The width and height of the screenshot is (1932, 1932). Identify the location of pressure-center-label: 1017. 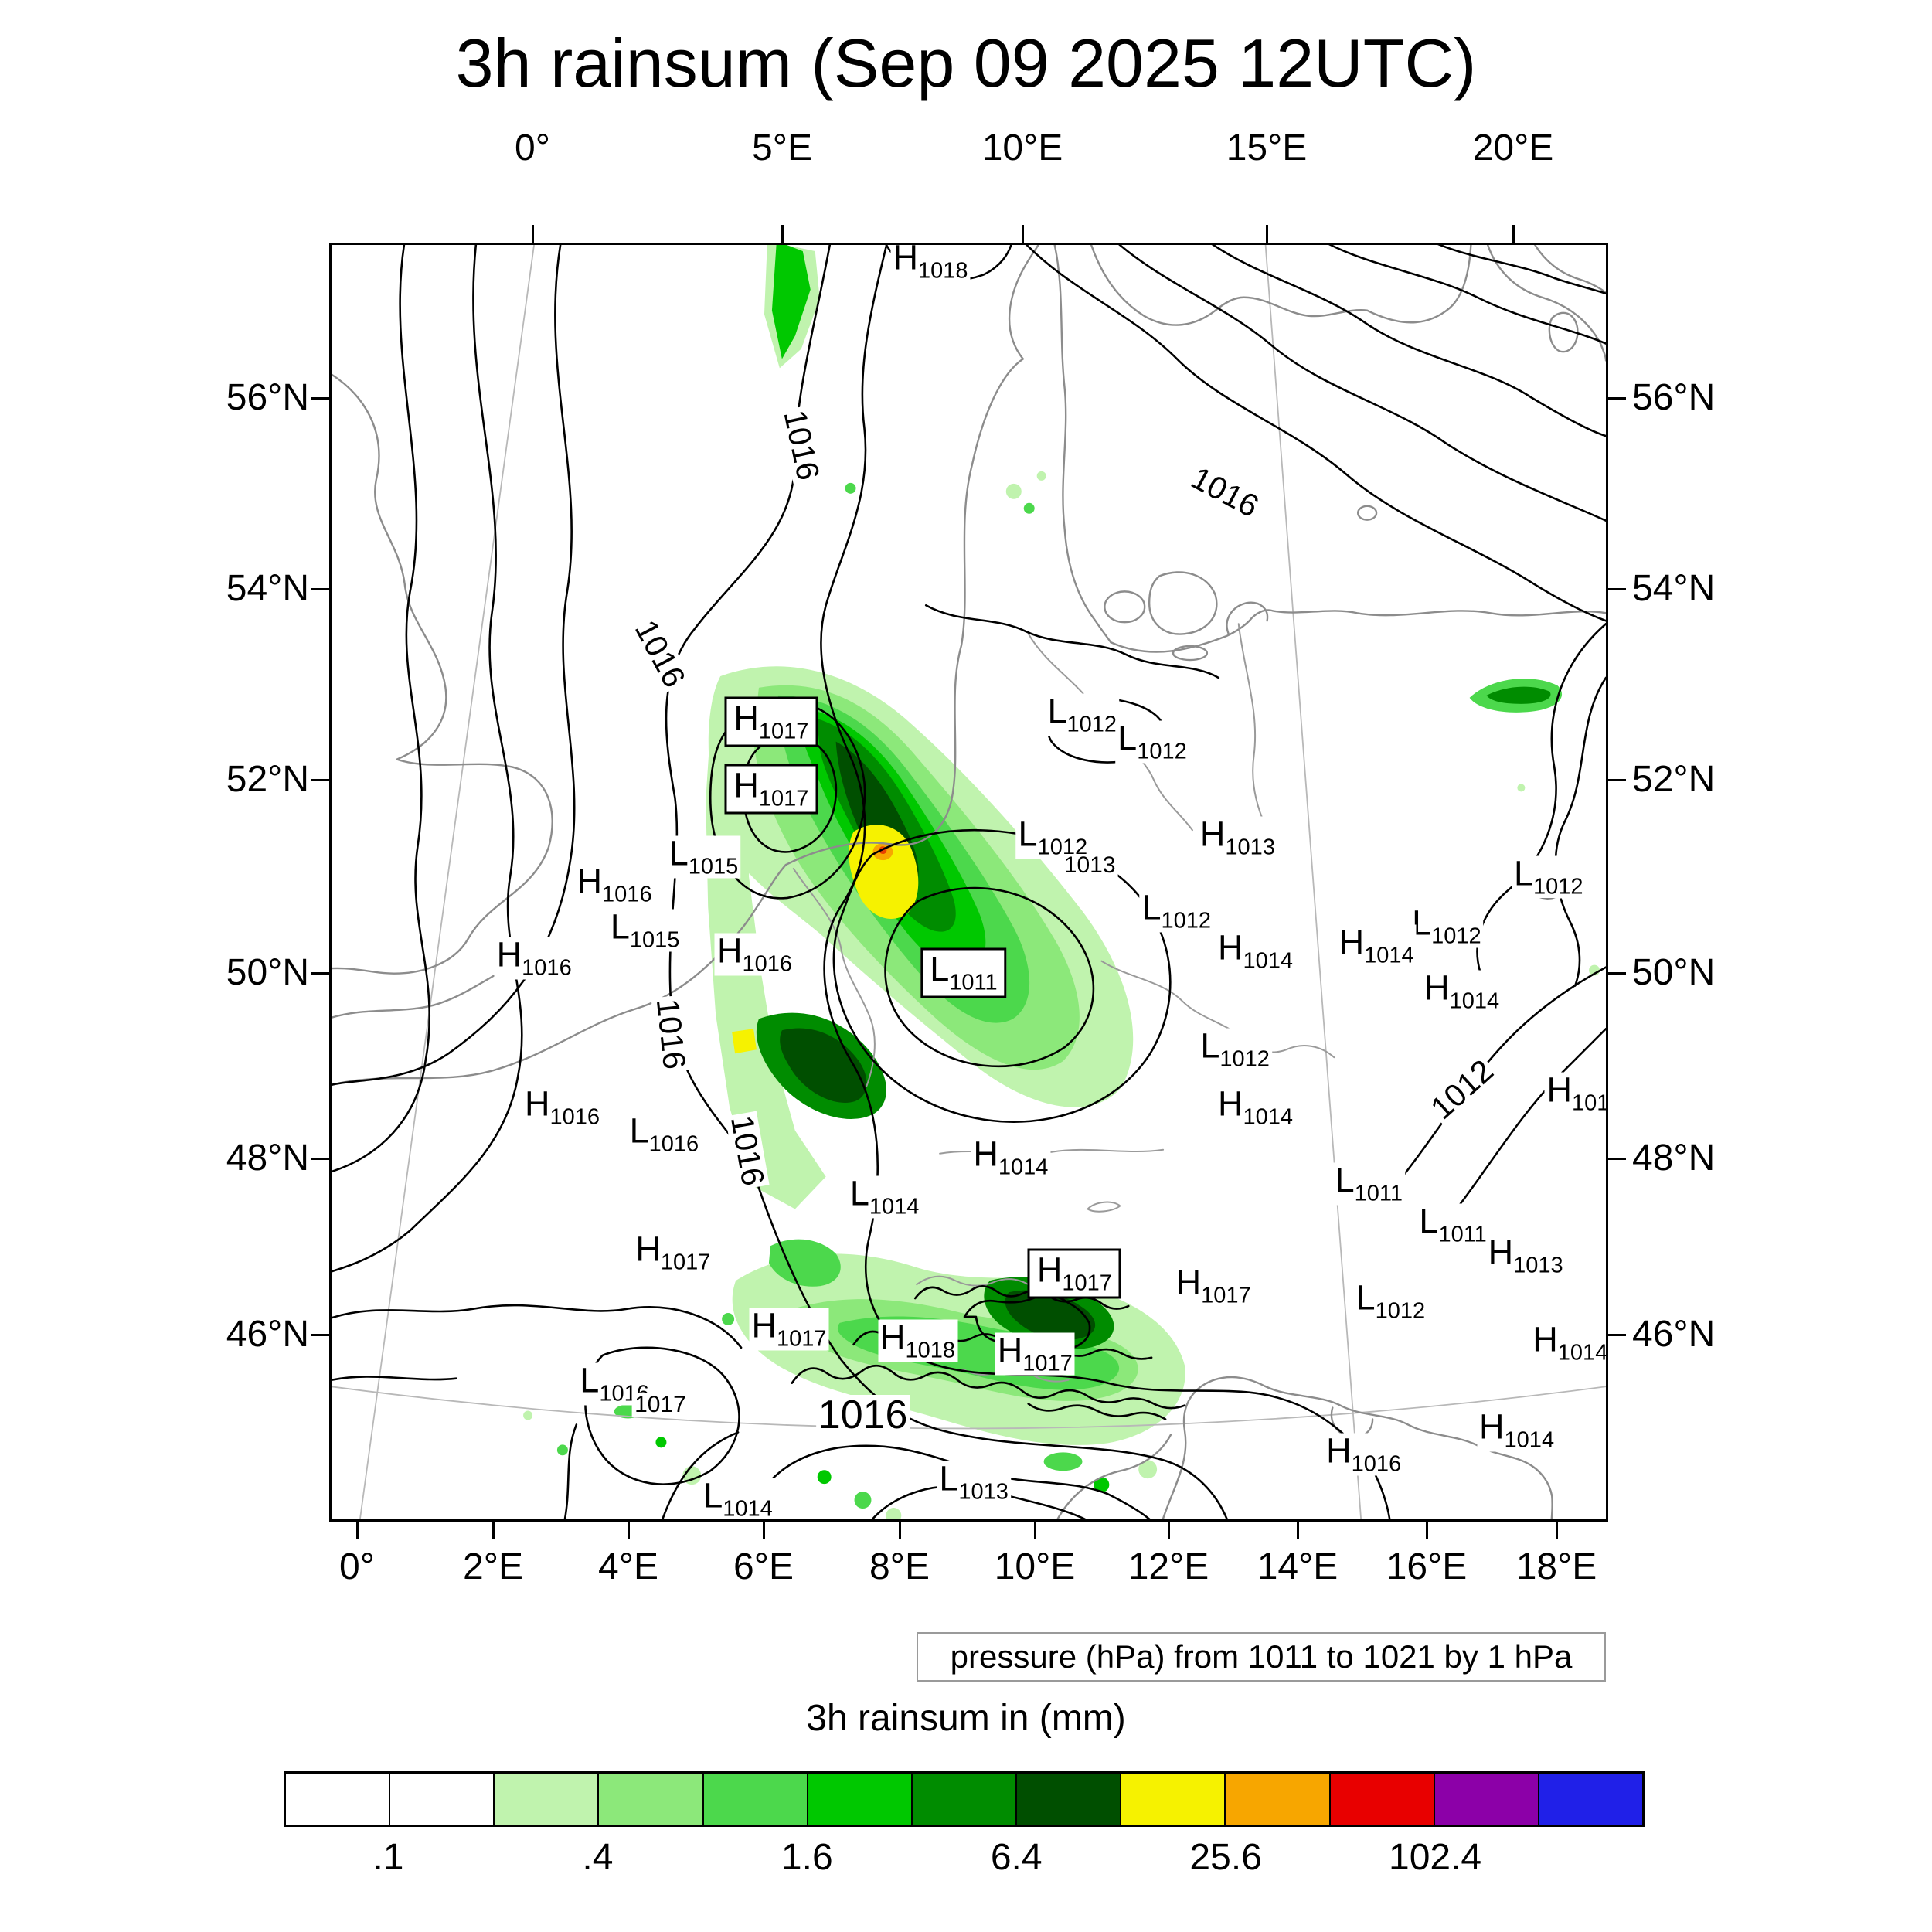
(660, 1405).